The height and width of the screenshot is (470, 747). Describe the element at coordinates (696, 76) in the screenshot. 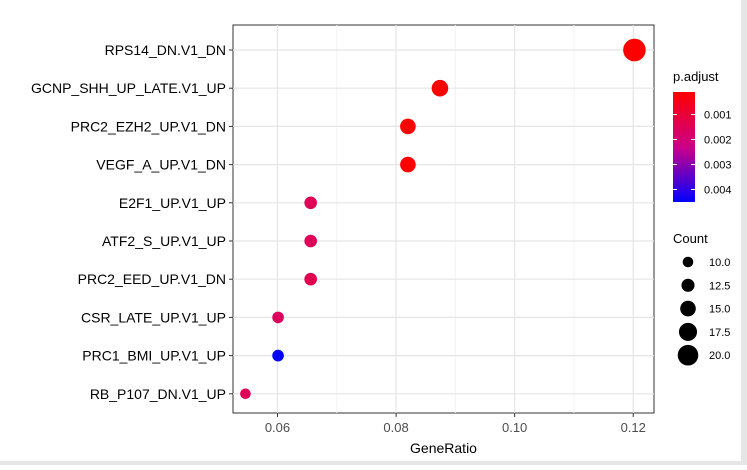

I see `color-legend-title: p.adjust` at that location.